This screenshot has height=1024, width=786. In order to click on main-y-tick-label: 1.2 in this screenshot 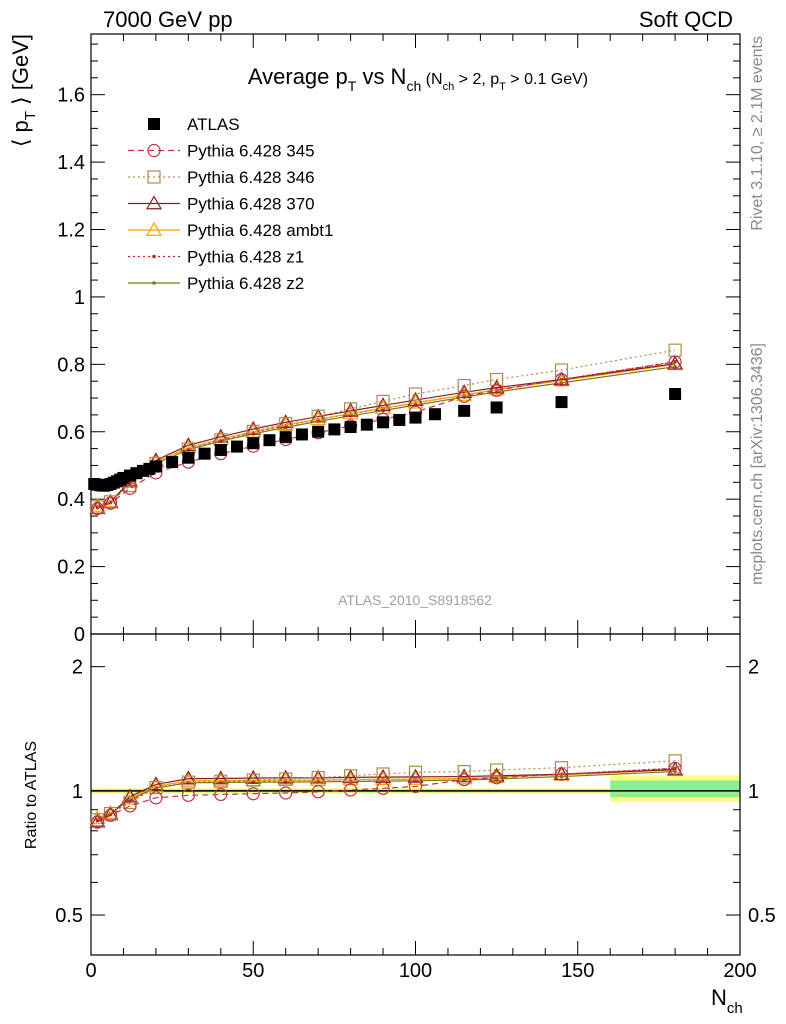, I will do `click(71, 231)`.